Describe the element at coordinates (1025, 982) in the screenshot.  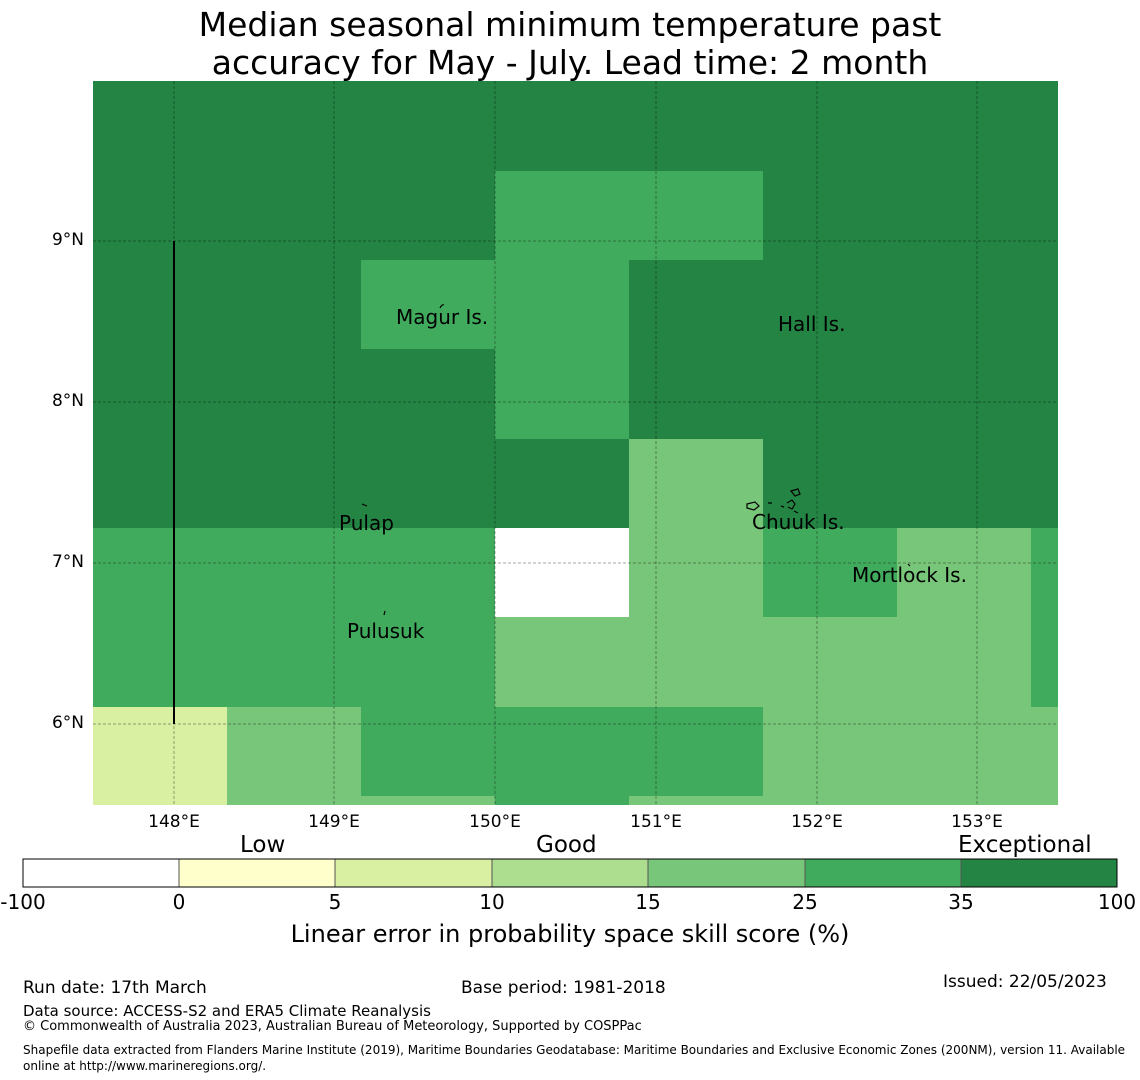
I see `issued-date: Issued: 22/05/2023` at that location.